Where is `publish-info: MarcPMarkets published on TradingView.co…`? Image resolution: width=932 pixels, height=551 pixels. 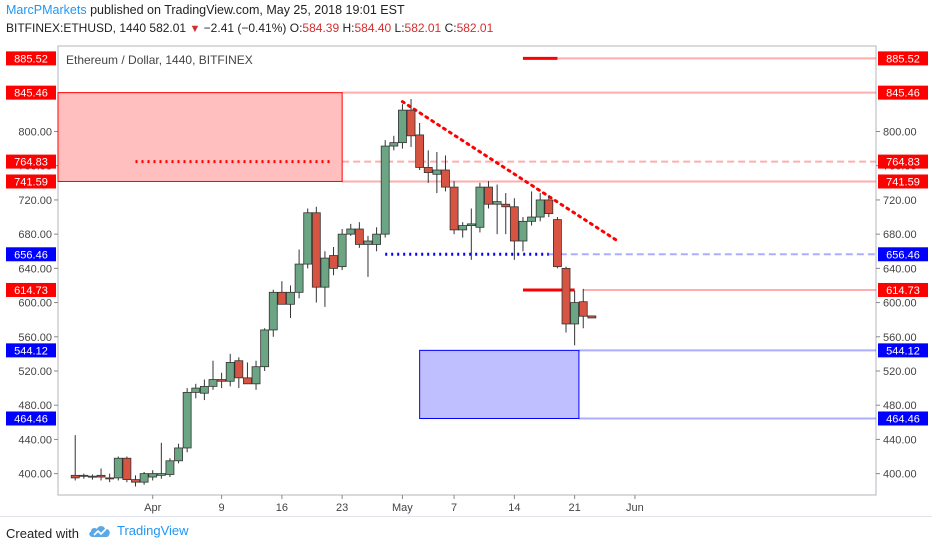 publish-info: MarcPMarkets published on TradingView.co… is located at coordinates (205, 10).